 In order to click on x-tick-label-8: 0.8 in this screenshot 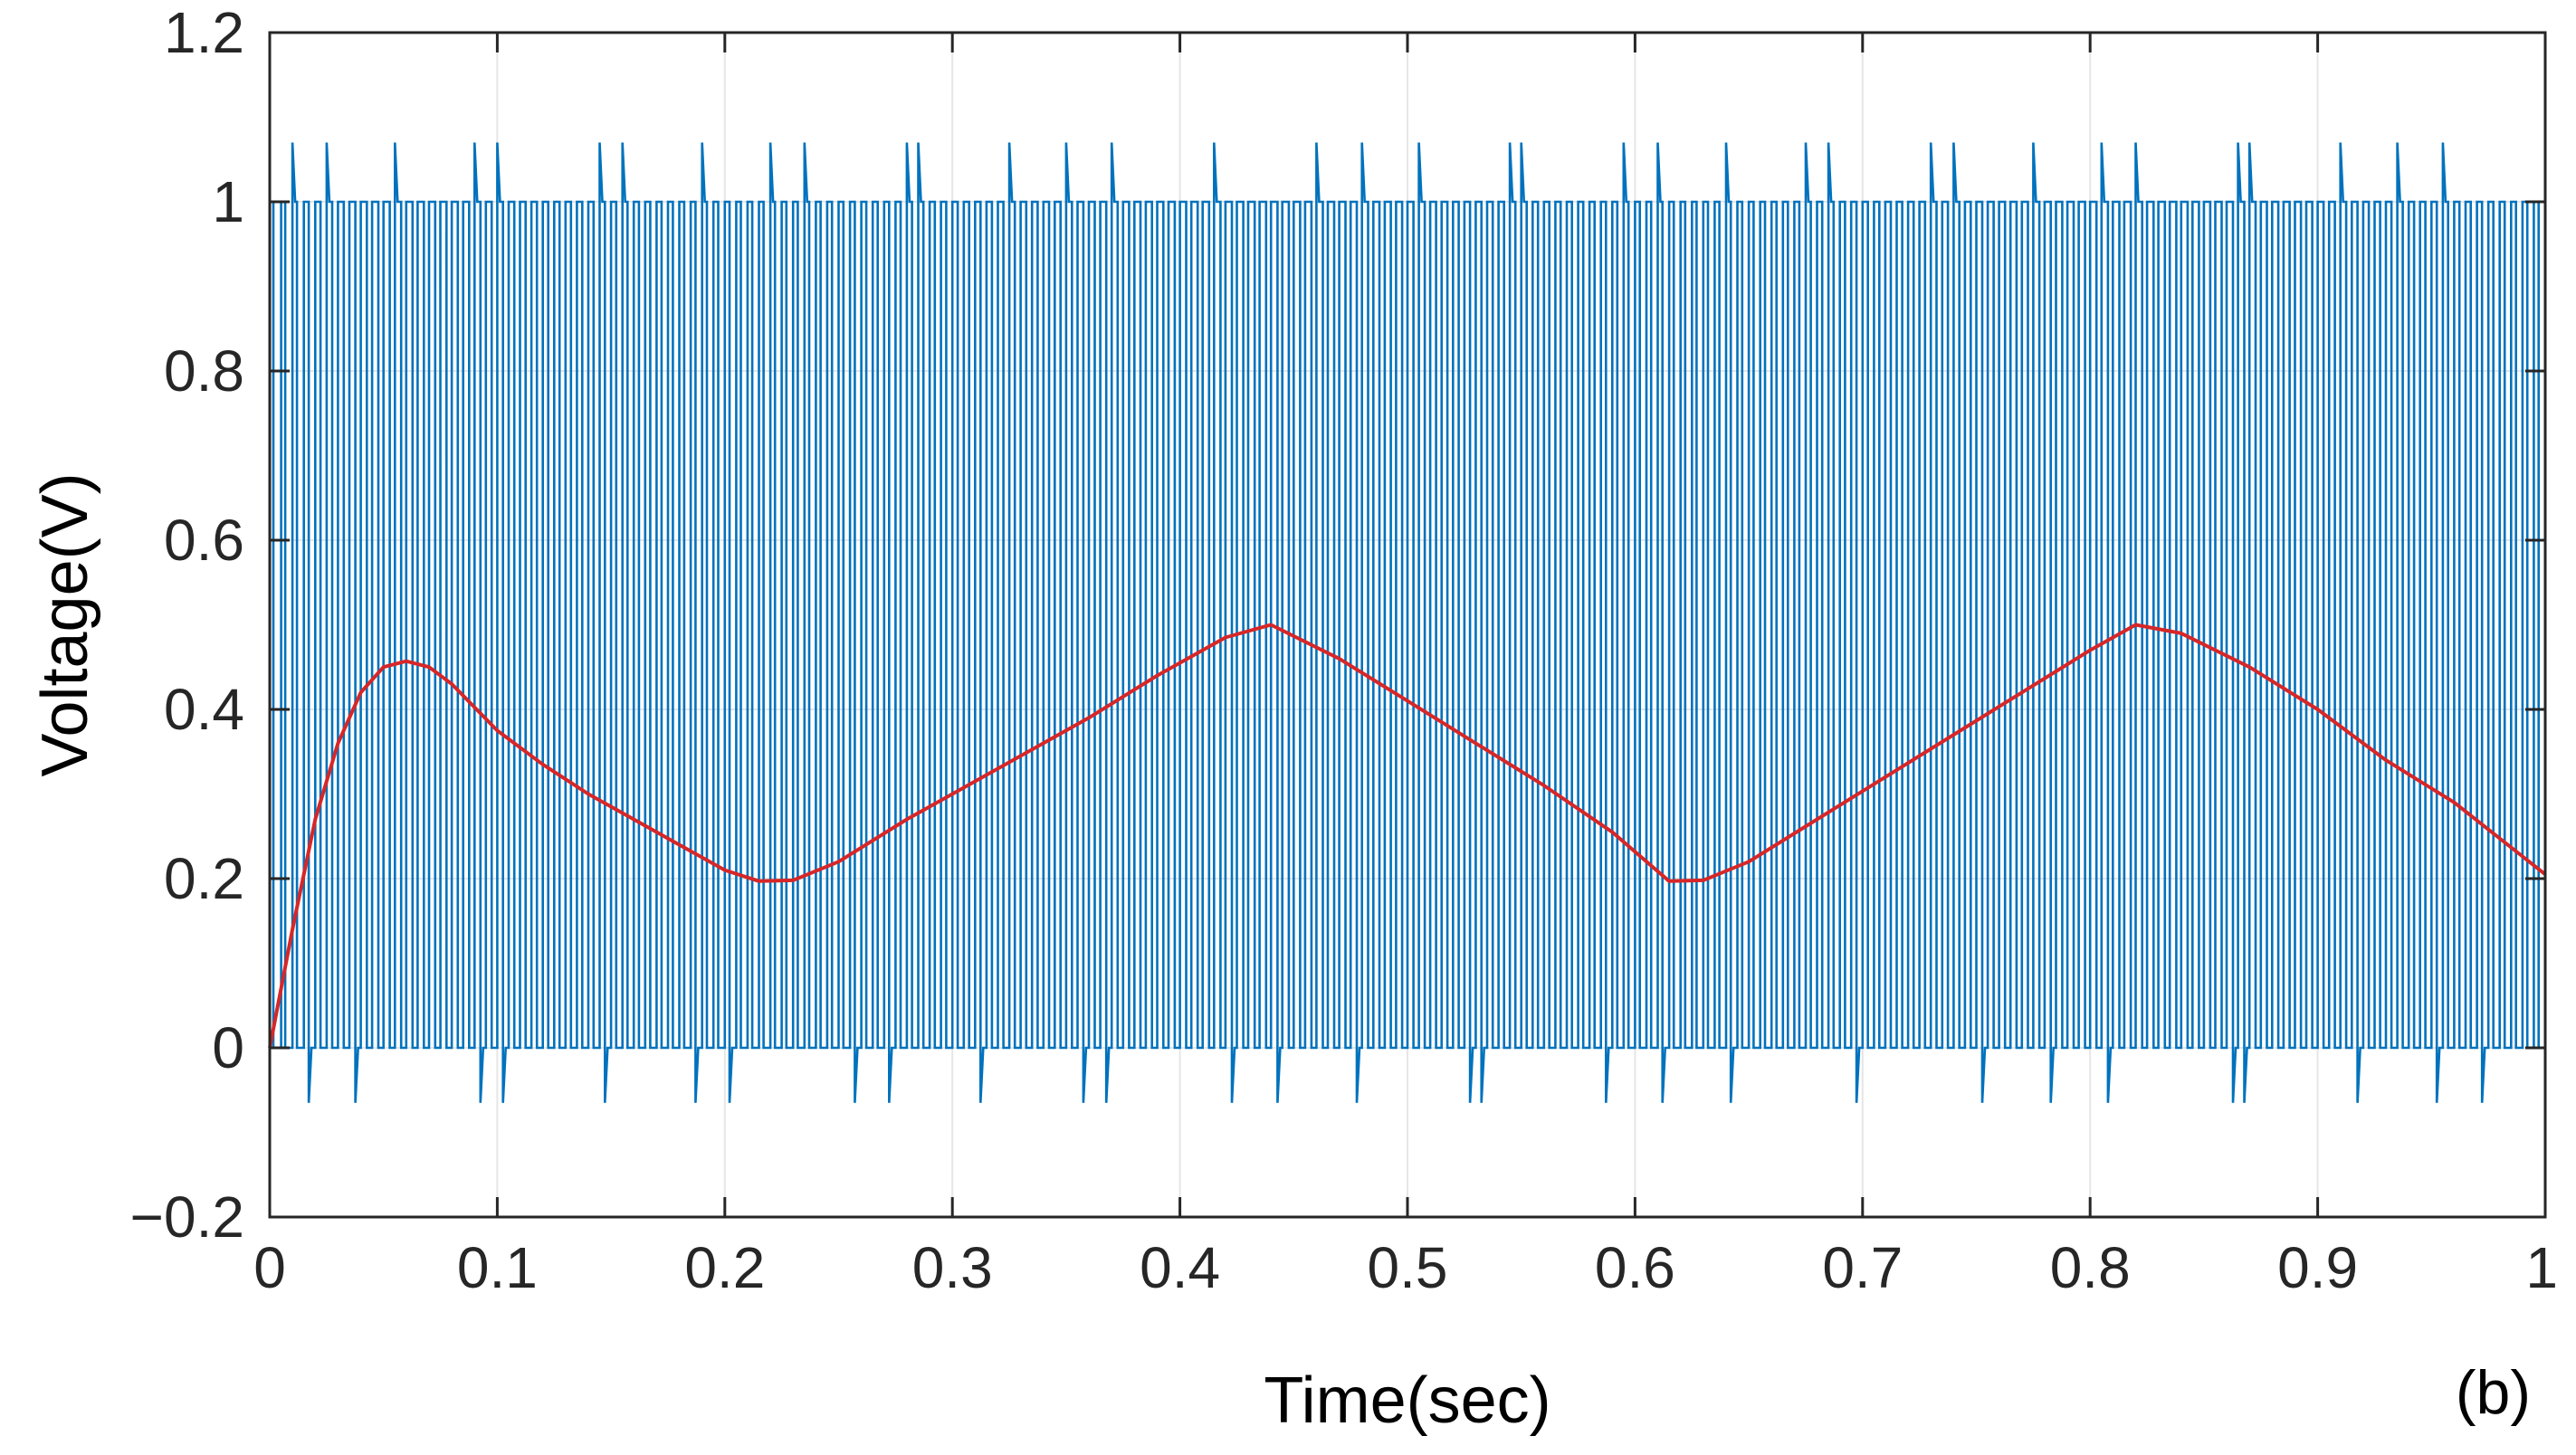, I will do `click(2090, 1267)`.